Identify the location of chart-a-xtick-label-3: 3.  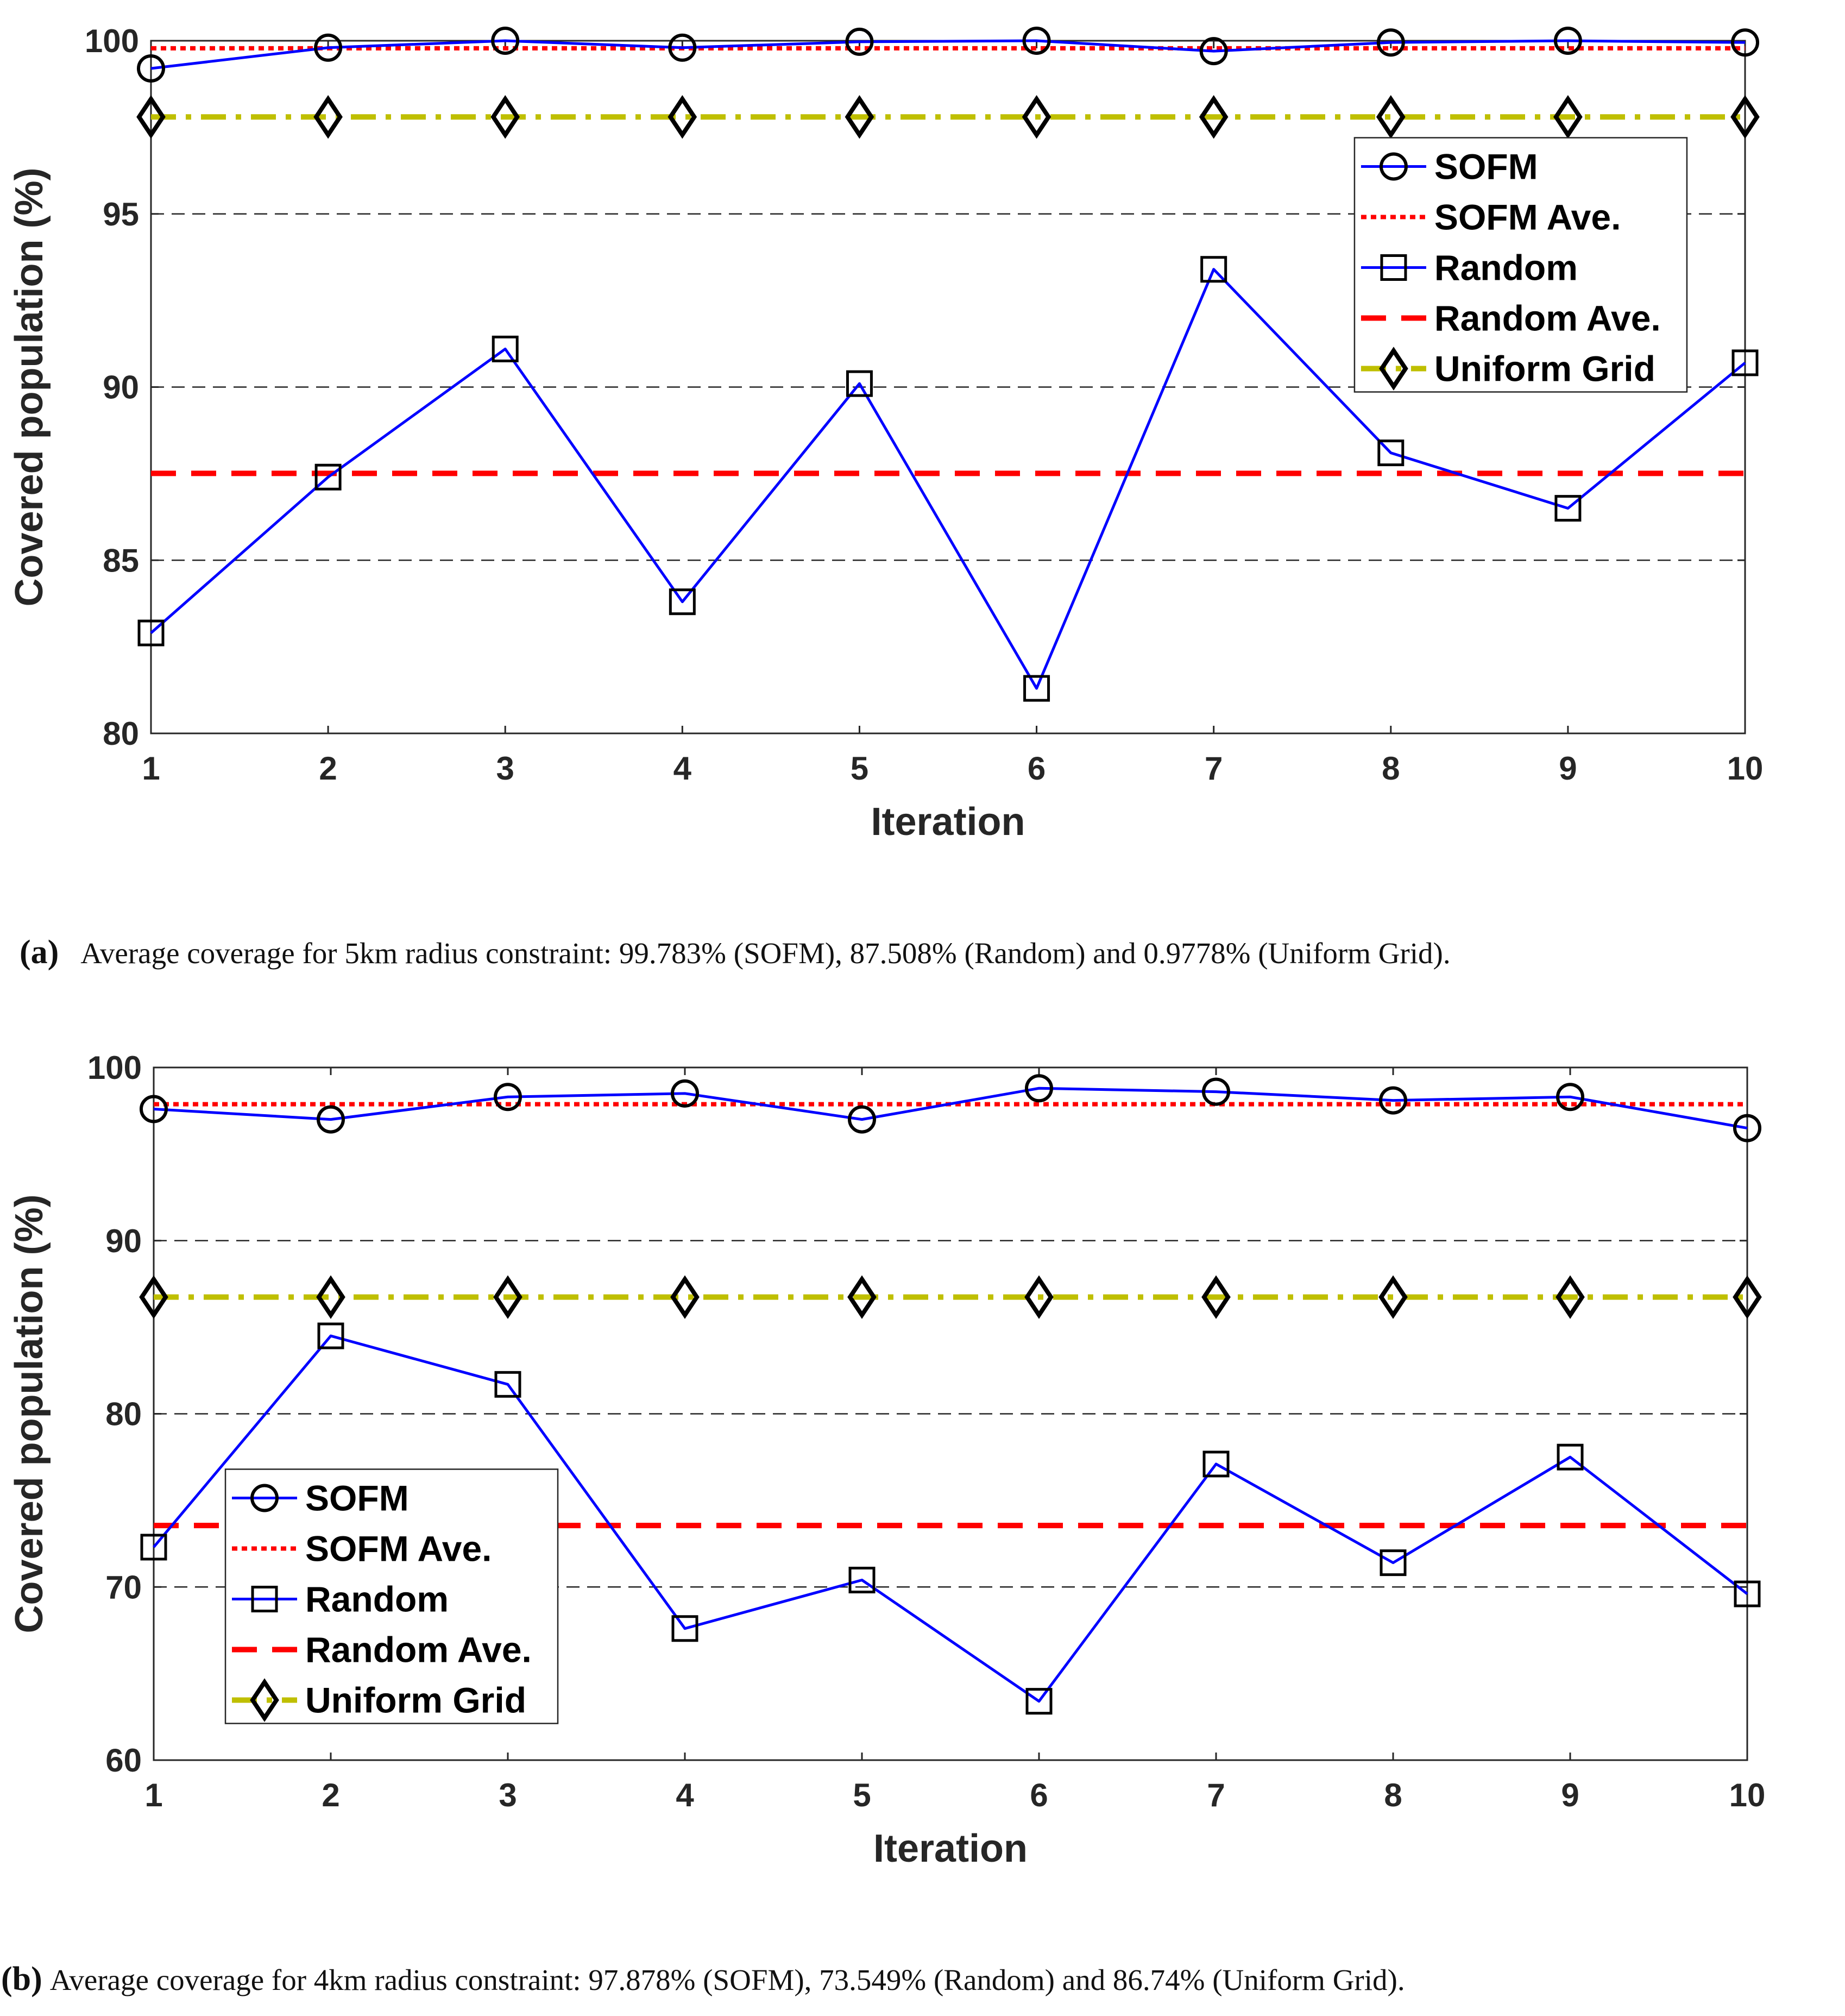
(505, 768).